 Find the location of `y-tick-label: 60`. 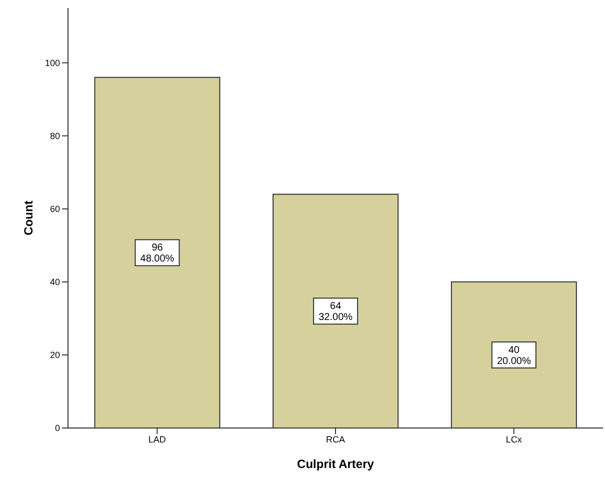

y-tick-label: 60 is located at coordinates (55, 209).